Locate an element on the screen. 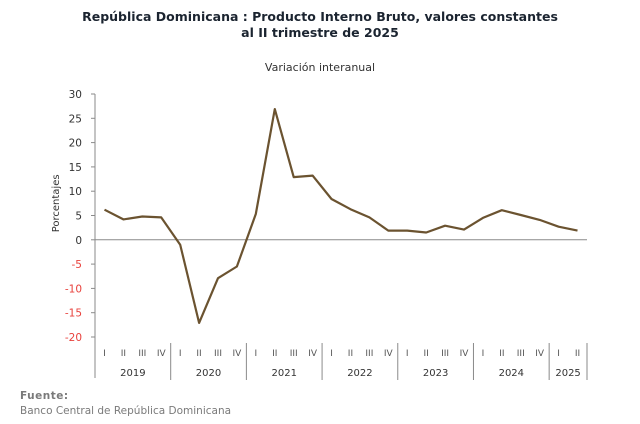 The image size is (640, 424). y-axis-label: Porcentajes is located at coordinates (56, 203).